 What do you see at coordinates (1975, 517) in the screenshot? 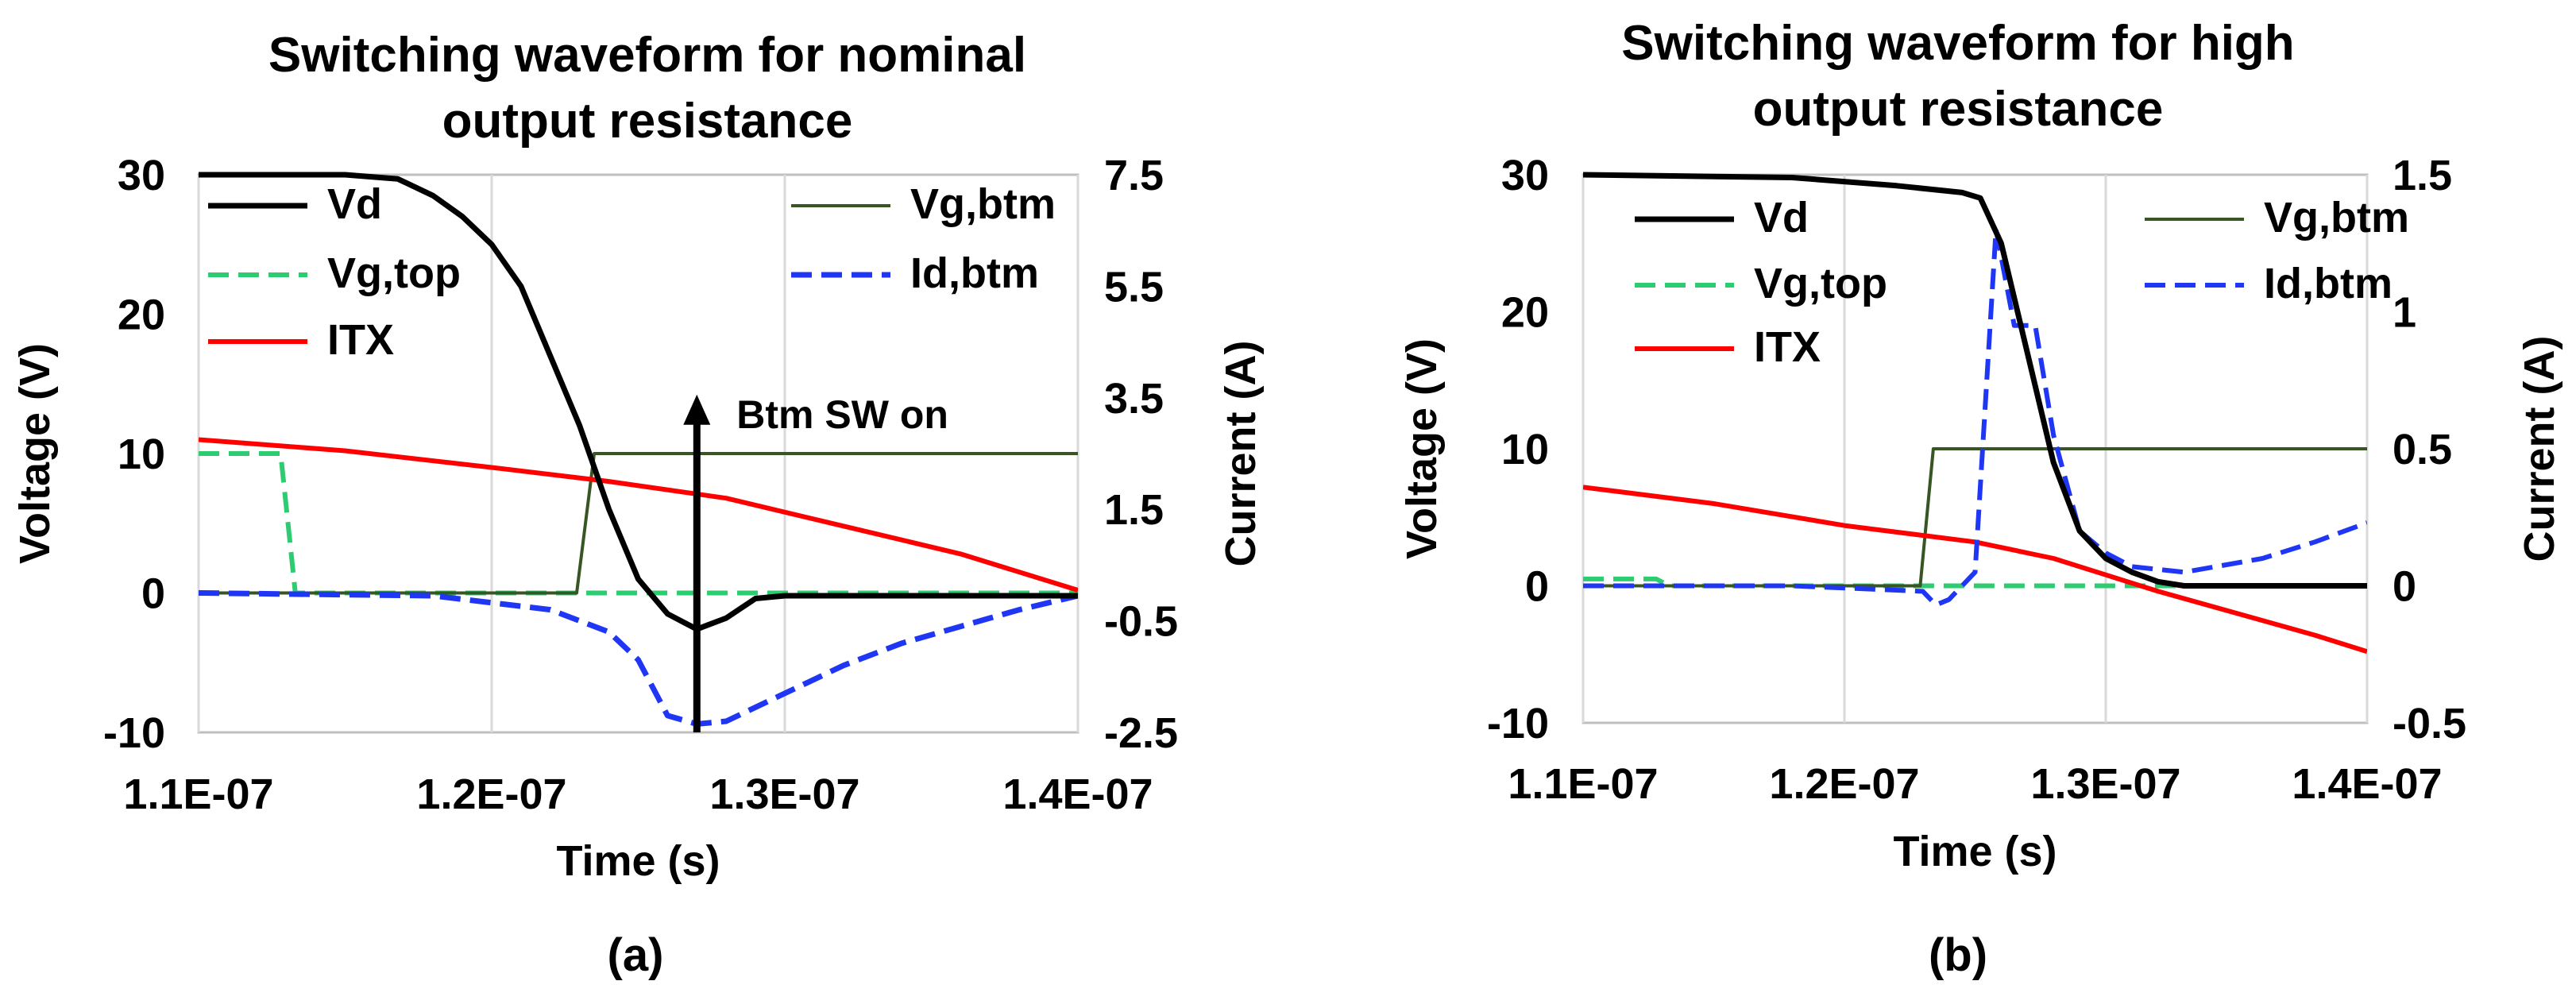
I see `series-line-vg-btm` at bounding box center [1975, 517].